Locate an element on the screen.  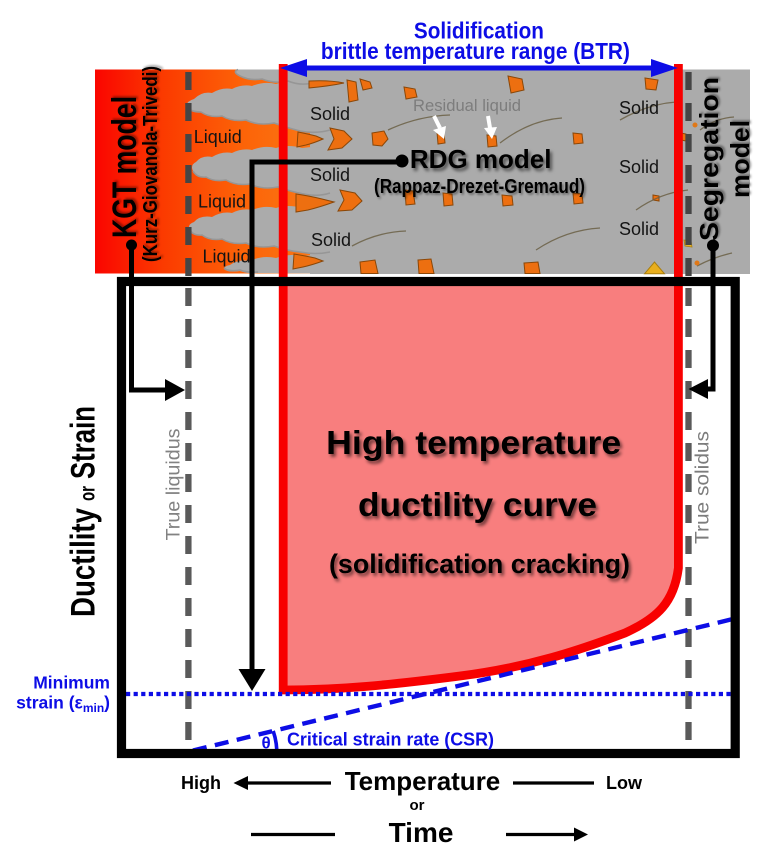
svg-text: KGT model is located at coordinates (125, 167).